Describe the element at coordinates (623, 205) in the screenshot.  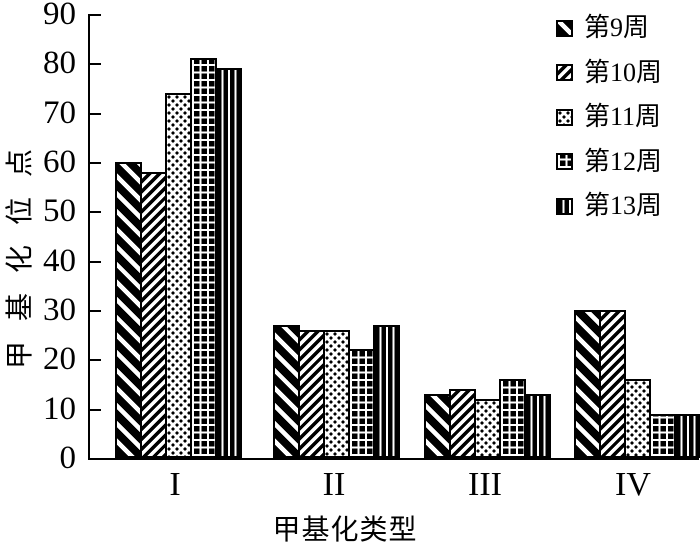
I see `legend-label-week13: 第13周` at that location.